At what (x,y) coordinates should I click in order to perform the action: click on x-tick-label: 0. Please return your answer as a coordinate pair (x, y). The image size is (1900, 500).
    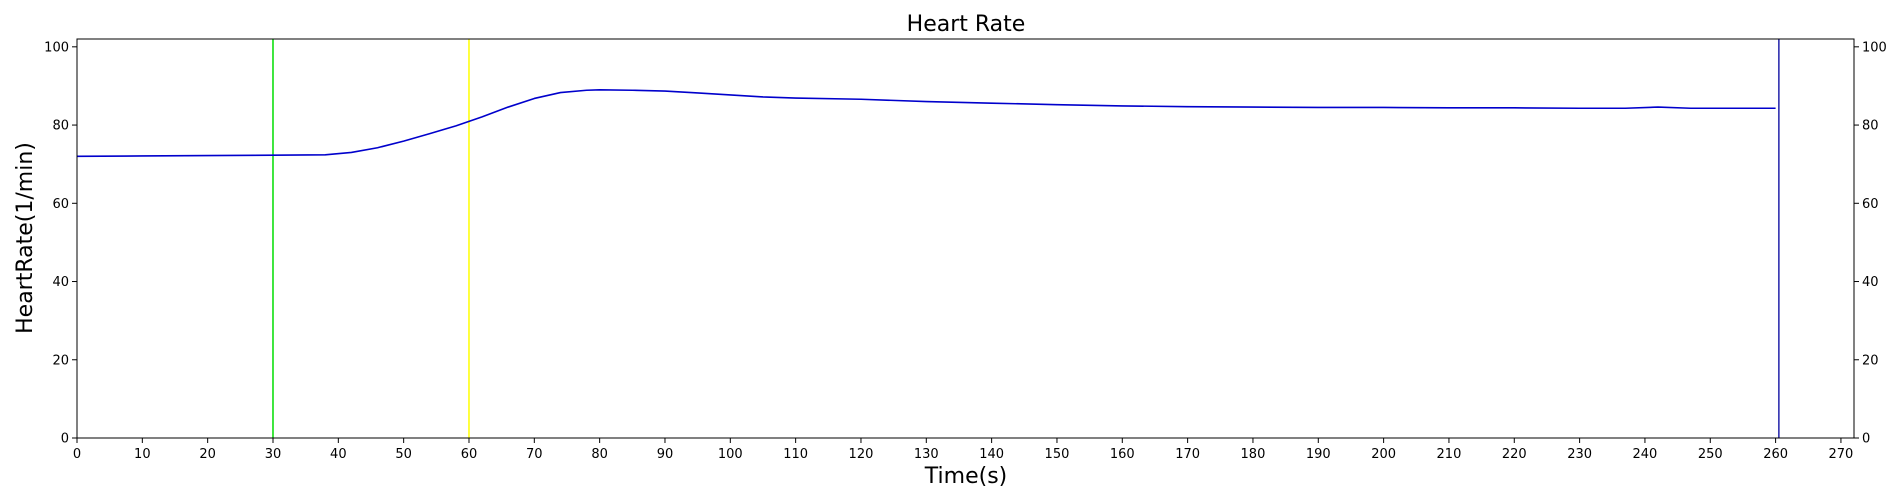
    Looking at the image, I should click on (77, 454).